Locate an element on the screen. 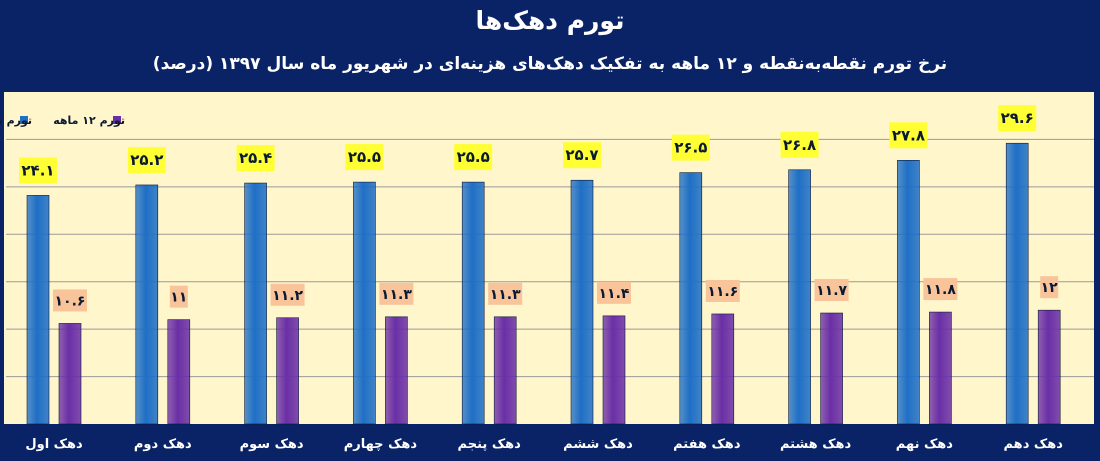 Image resolution: width=1100 pixels, height=461 pixels. data-label: ۲۷.۸ is located at coordinates (908, 135).